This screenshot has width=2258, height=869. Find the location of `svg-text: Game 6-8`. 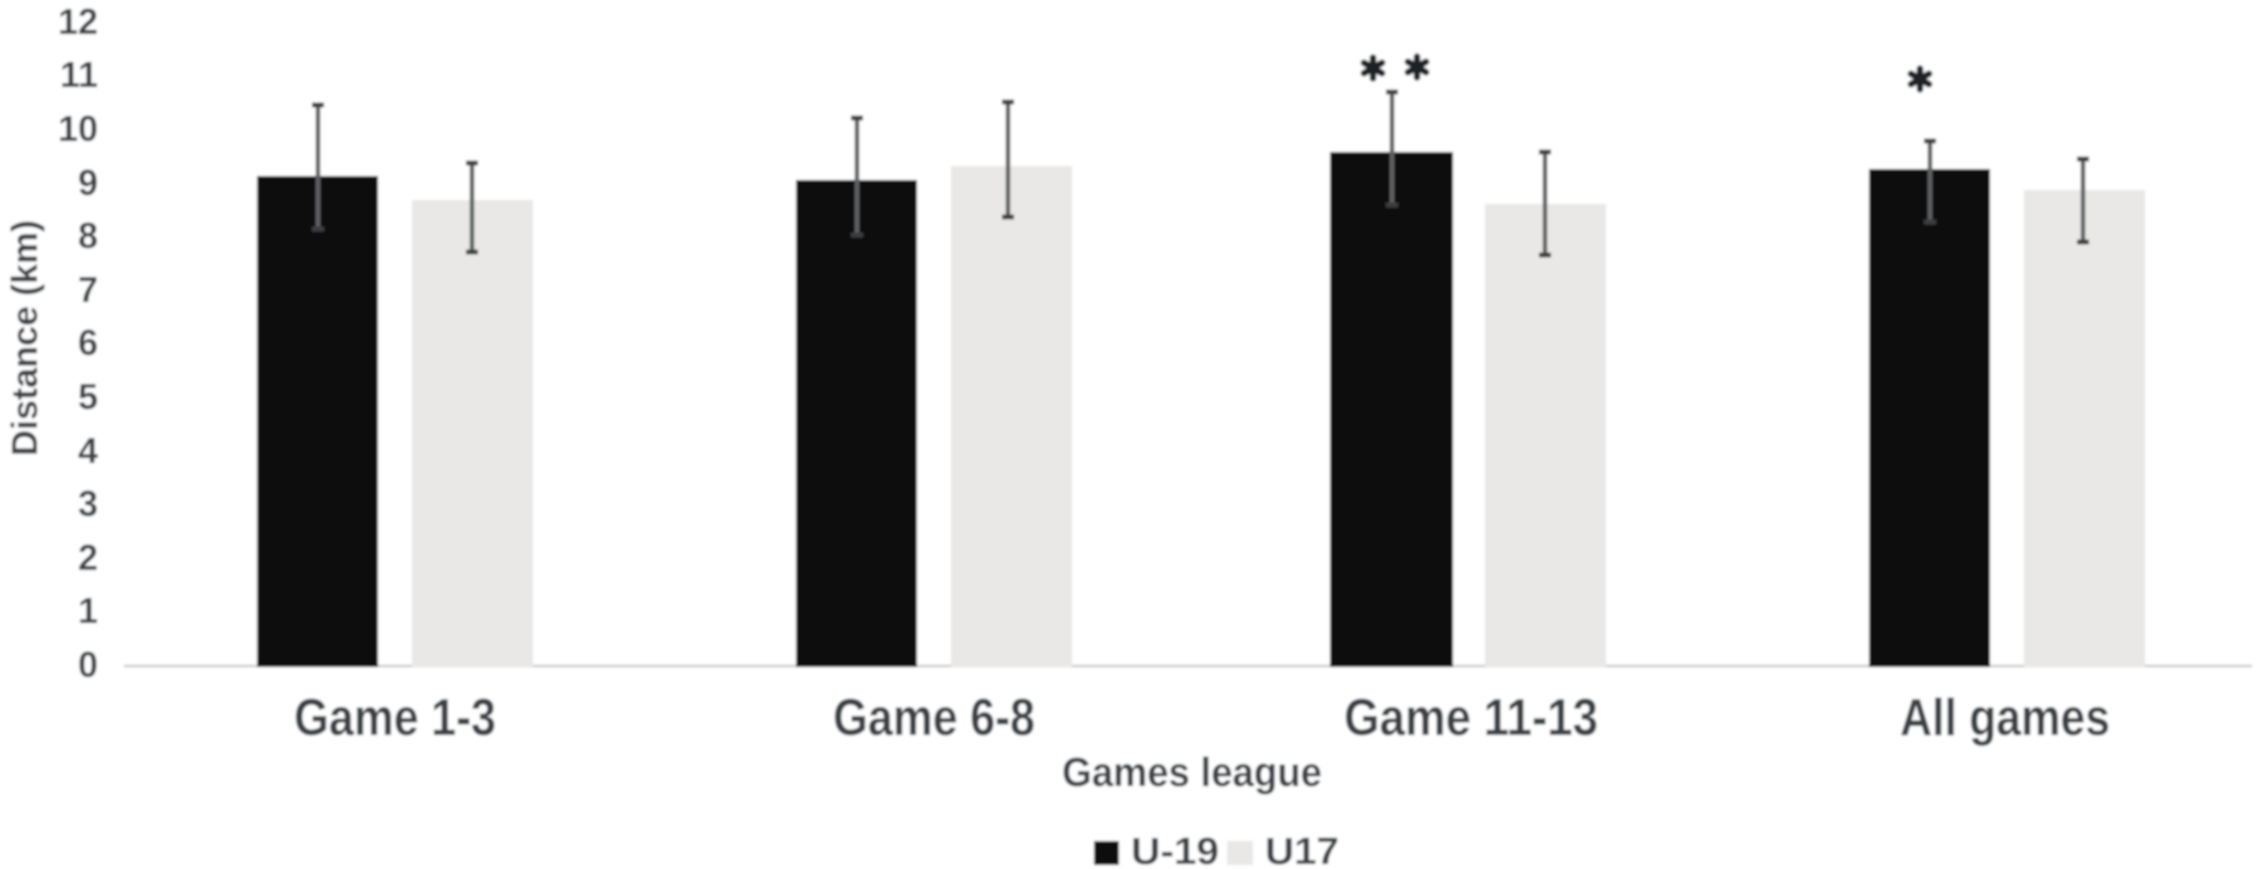

svg-text: Game 6-8 is located at coordinates (934, 718).